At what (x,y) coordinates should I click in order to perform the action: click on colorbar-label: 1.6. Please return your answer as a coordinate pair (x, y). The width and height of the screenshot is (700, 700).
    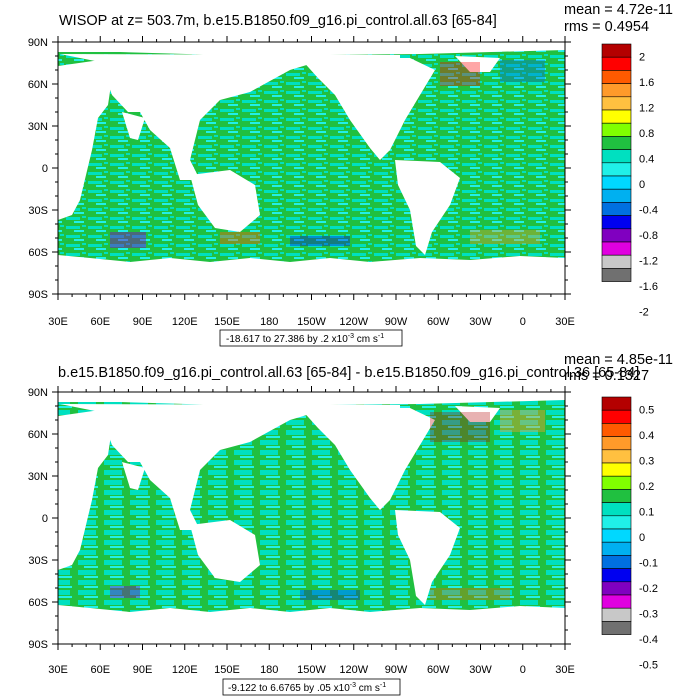
    Looking at the image, I should click on (646, 83).